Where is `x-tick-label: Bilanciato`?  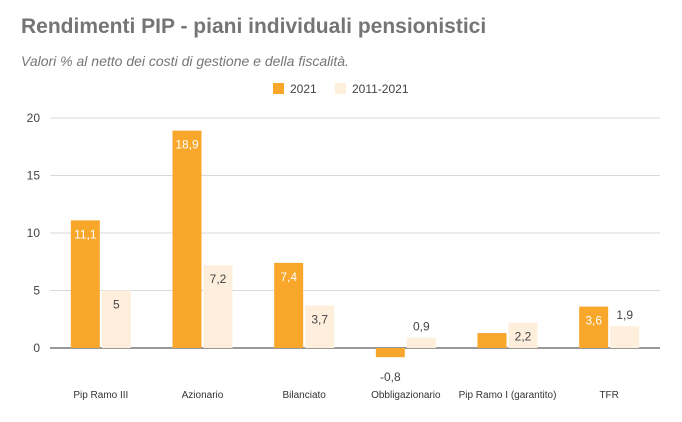
x-tick-label: Bilanciato is located at coordinates (304, 395).